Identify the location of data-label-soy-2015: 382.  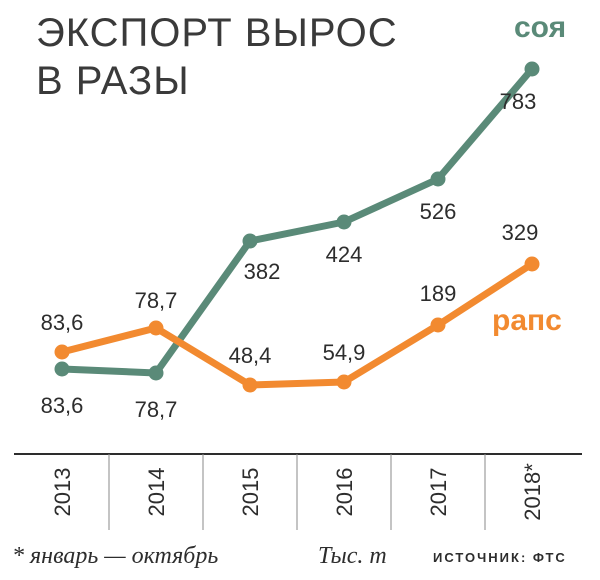
(262, 271).